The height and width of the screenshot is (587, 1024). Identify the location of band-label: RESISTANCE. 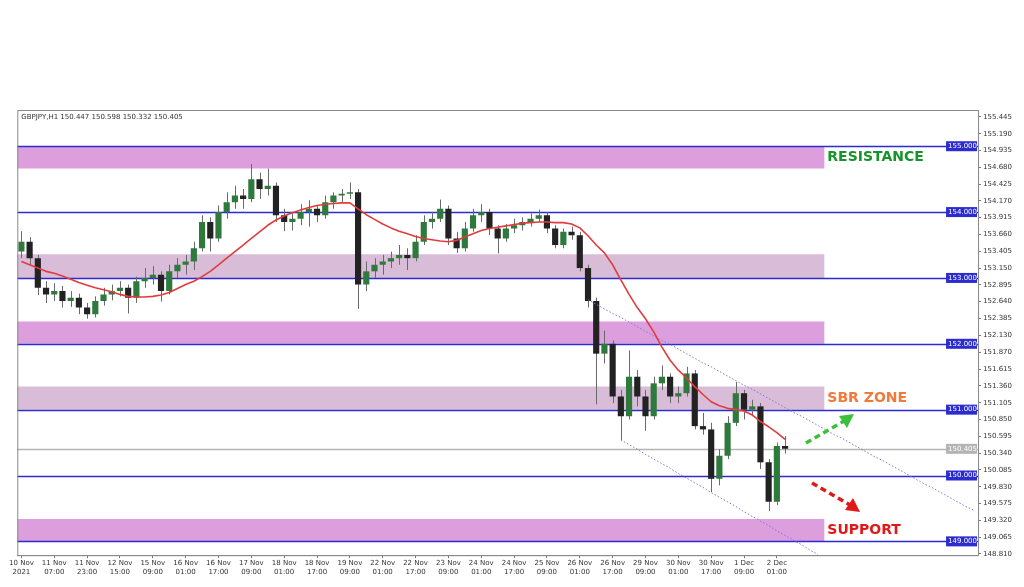
(875, 156).